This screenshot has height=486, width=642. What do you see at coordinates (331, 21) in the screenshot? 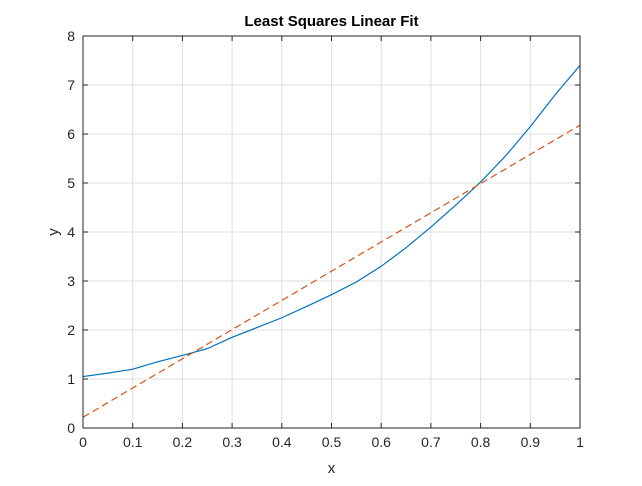
I see `chart-title: Least Squares Linear Fit` at bounding box center [331, 21].